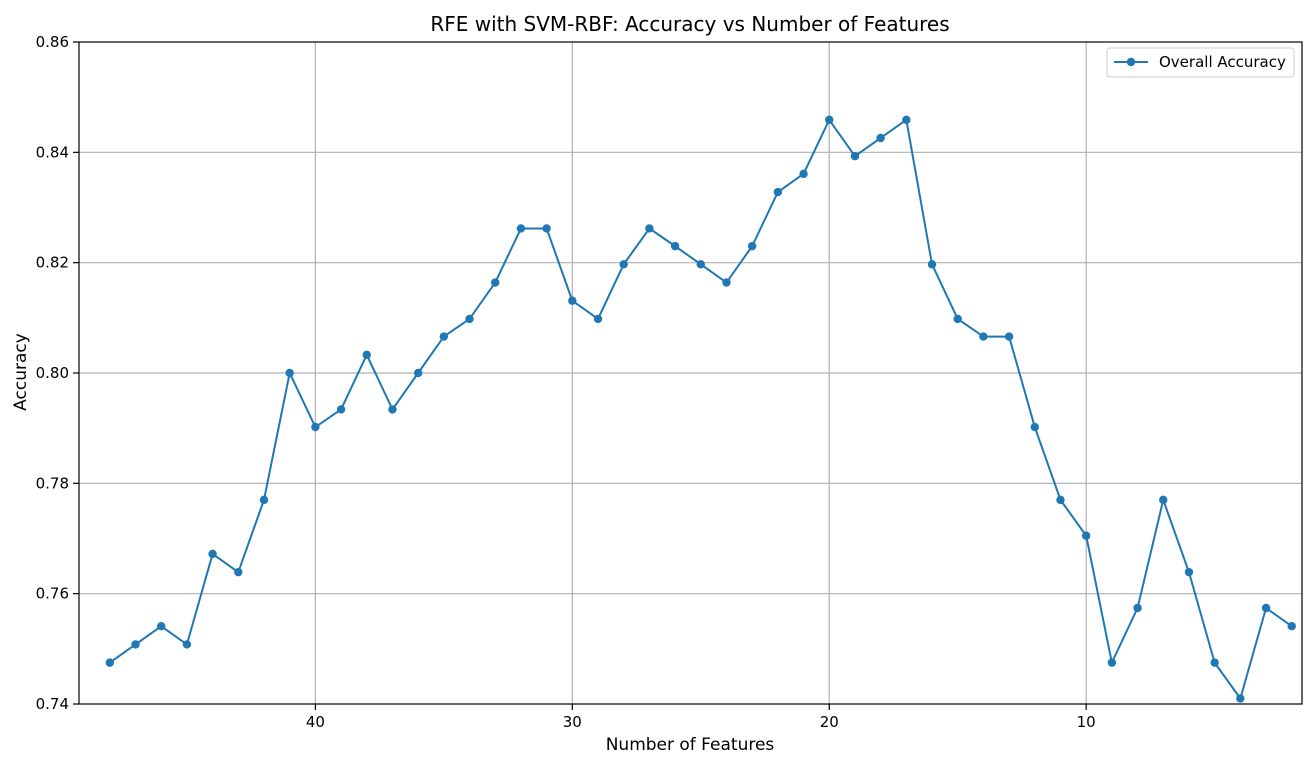 The width and height of the screenshot is (1315, 761). Describe the element at coordinates (52, 152) in the screenshot. I see `y-tick-label: 0.84` at that location.